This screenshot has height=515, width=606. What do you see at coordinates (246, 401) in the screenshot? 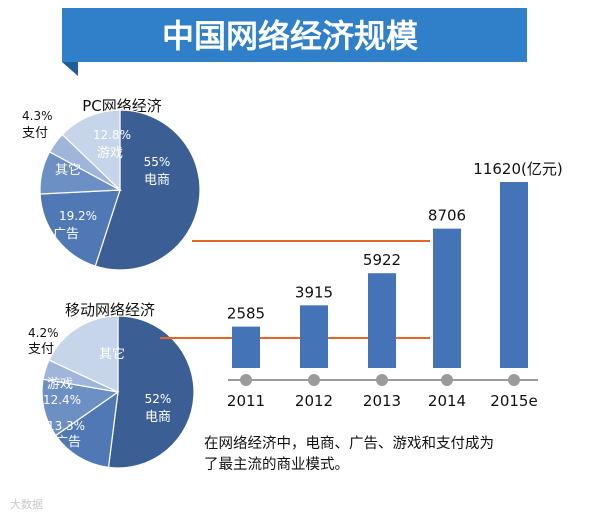
I see `category-label: 2011` at bounding box center [246, 401].